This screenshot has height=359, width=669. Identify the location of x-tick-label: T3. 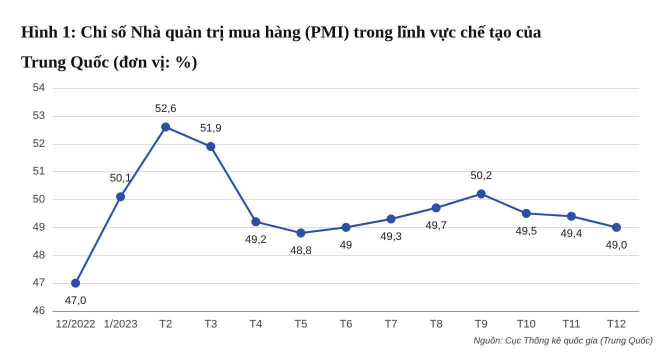
(211, 324).